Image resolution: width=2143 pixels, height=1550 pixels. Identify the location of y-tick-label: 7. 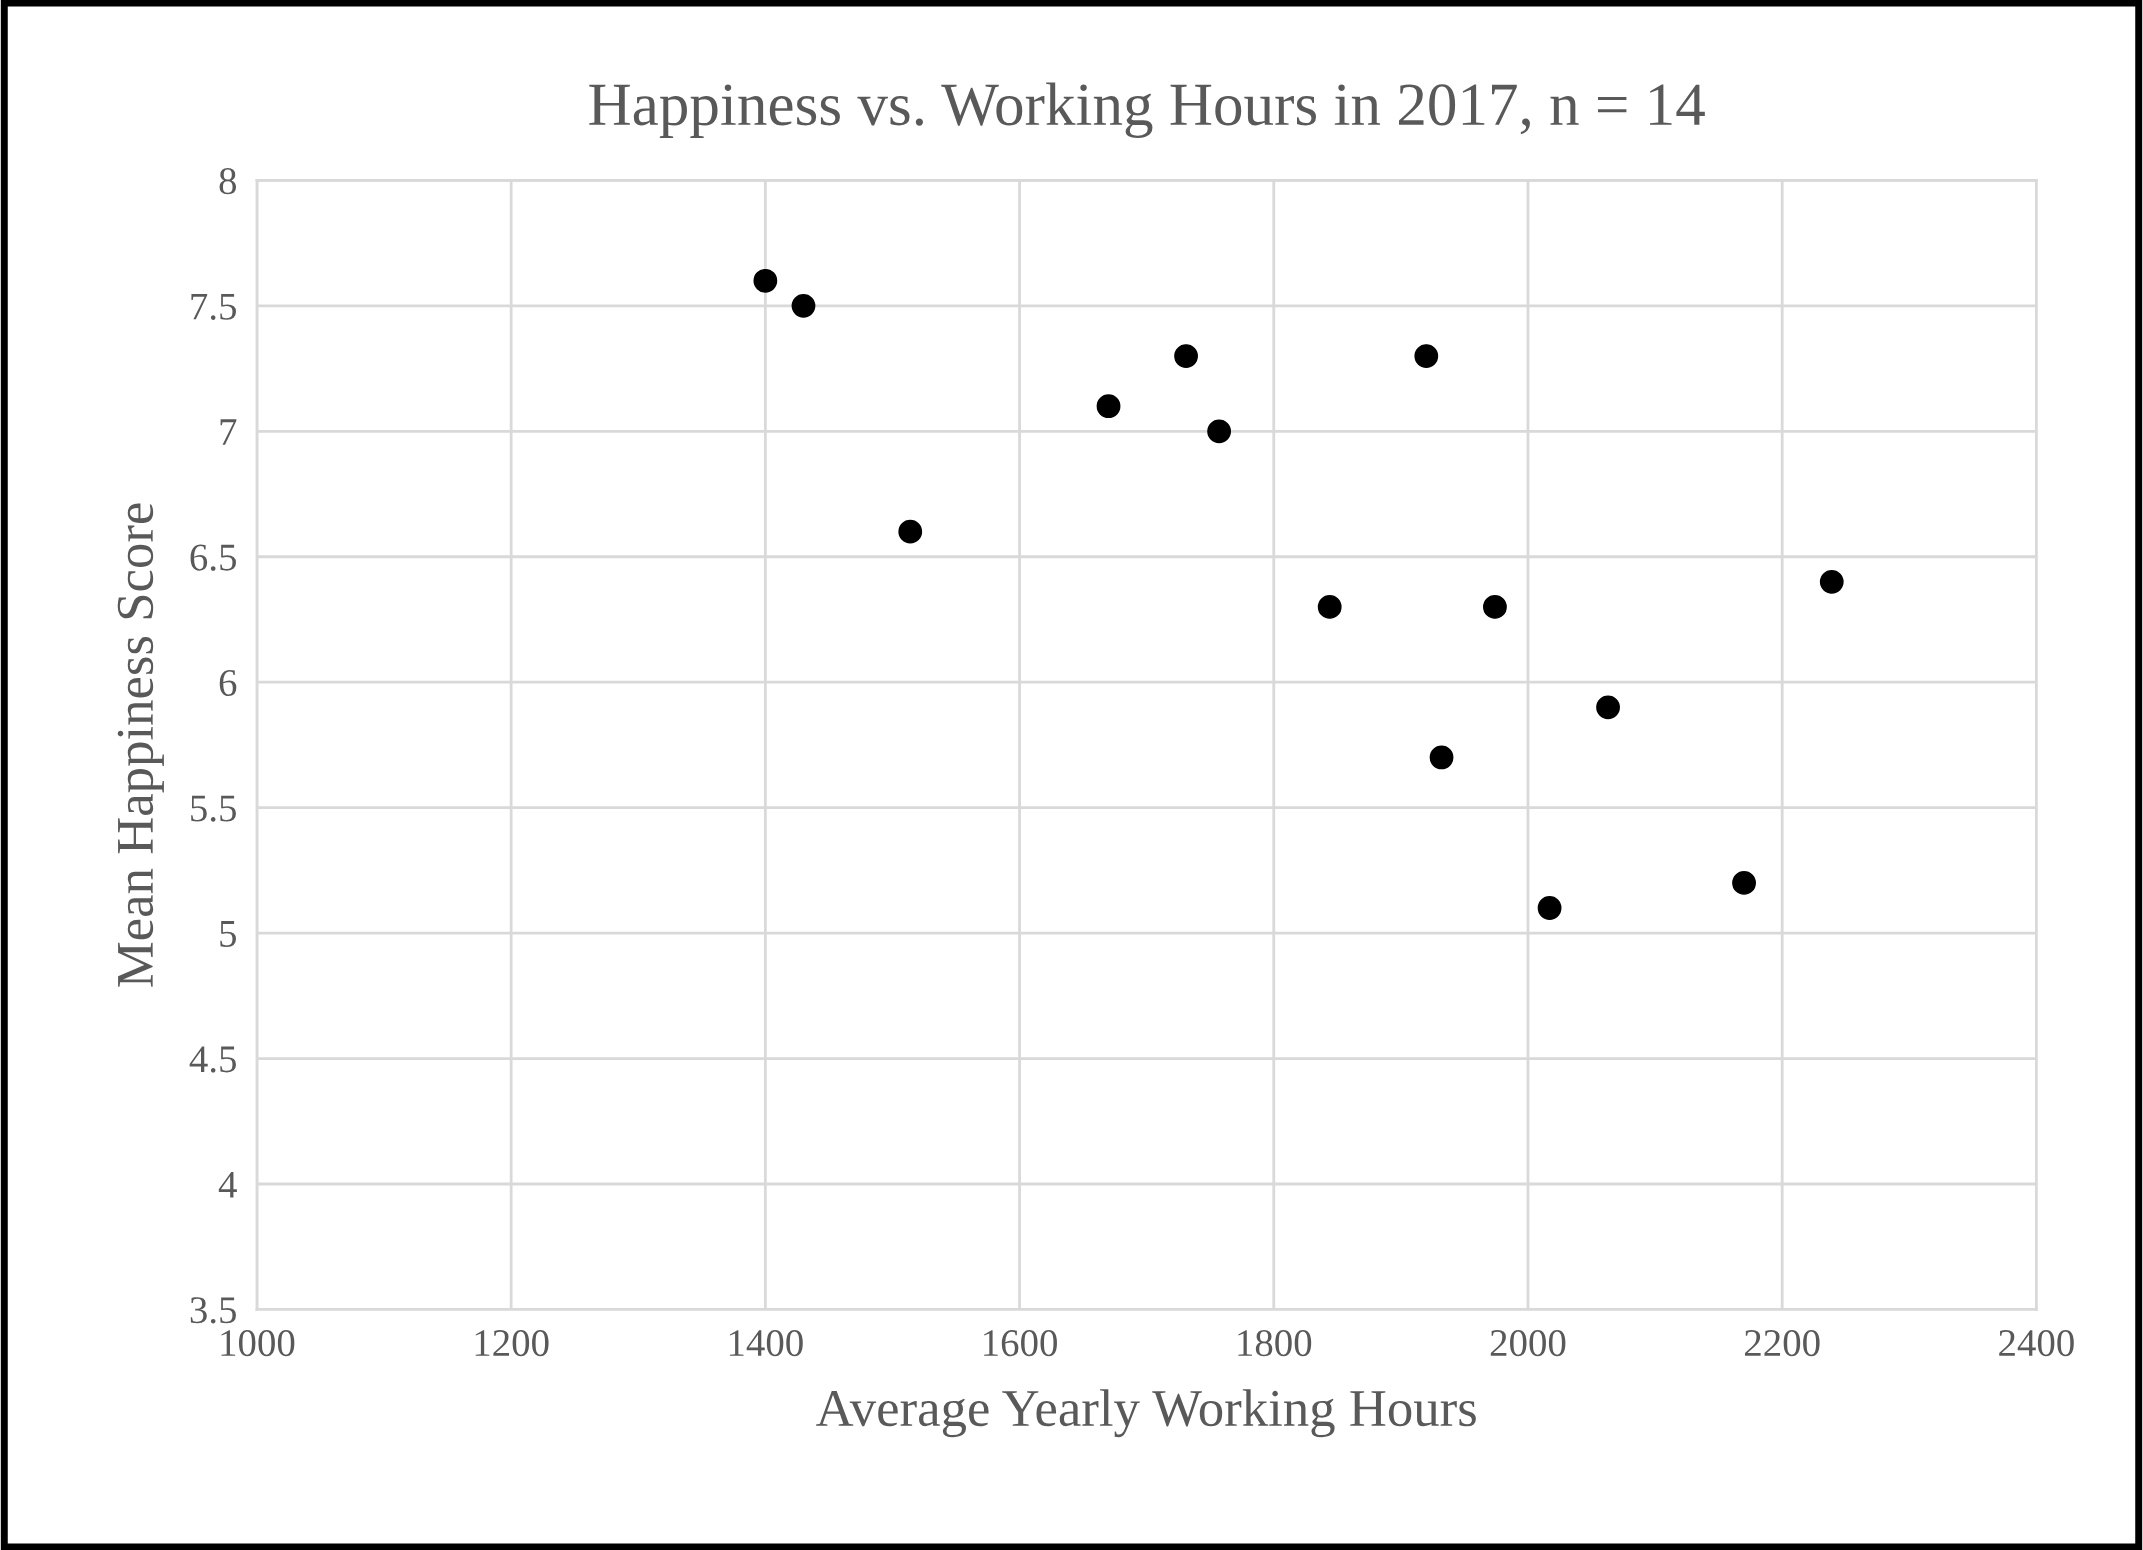
(228, 432).